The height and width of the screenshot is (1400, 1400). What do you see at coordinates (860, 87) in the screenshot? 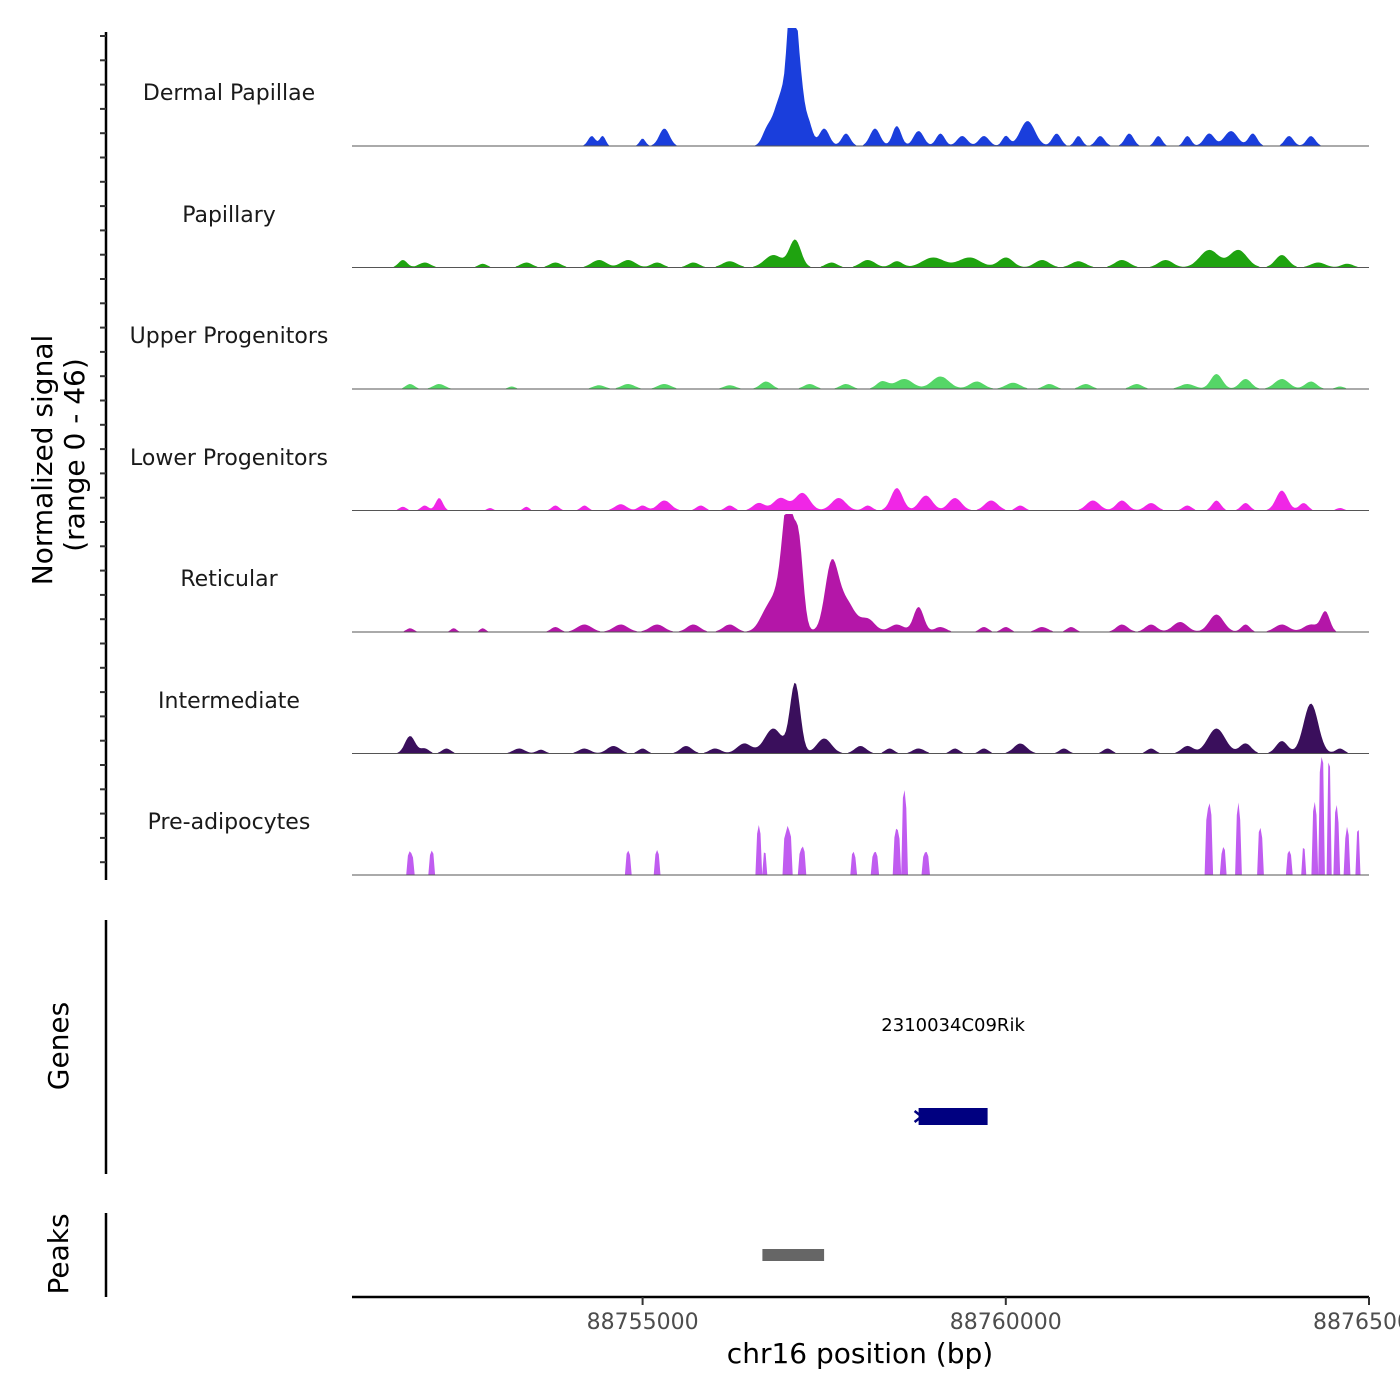
I see `coverage-area-dermal-papillae` at bounding box center [860, 87].